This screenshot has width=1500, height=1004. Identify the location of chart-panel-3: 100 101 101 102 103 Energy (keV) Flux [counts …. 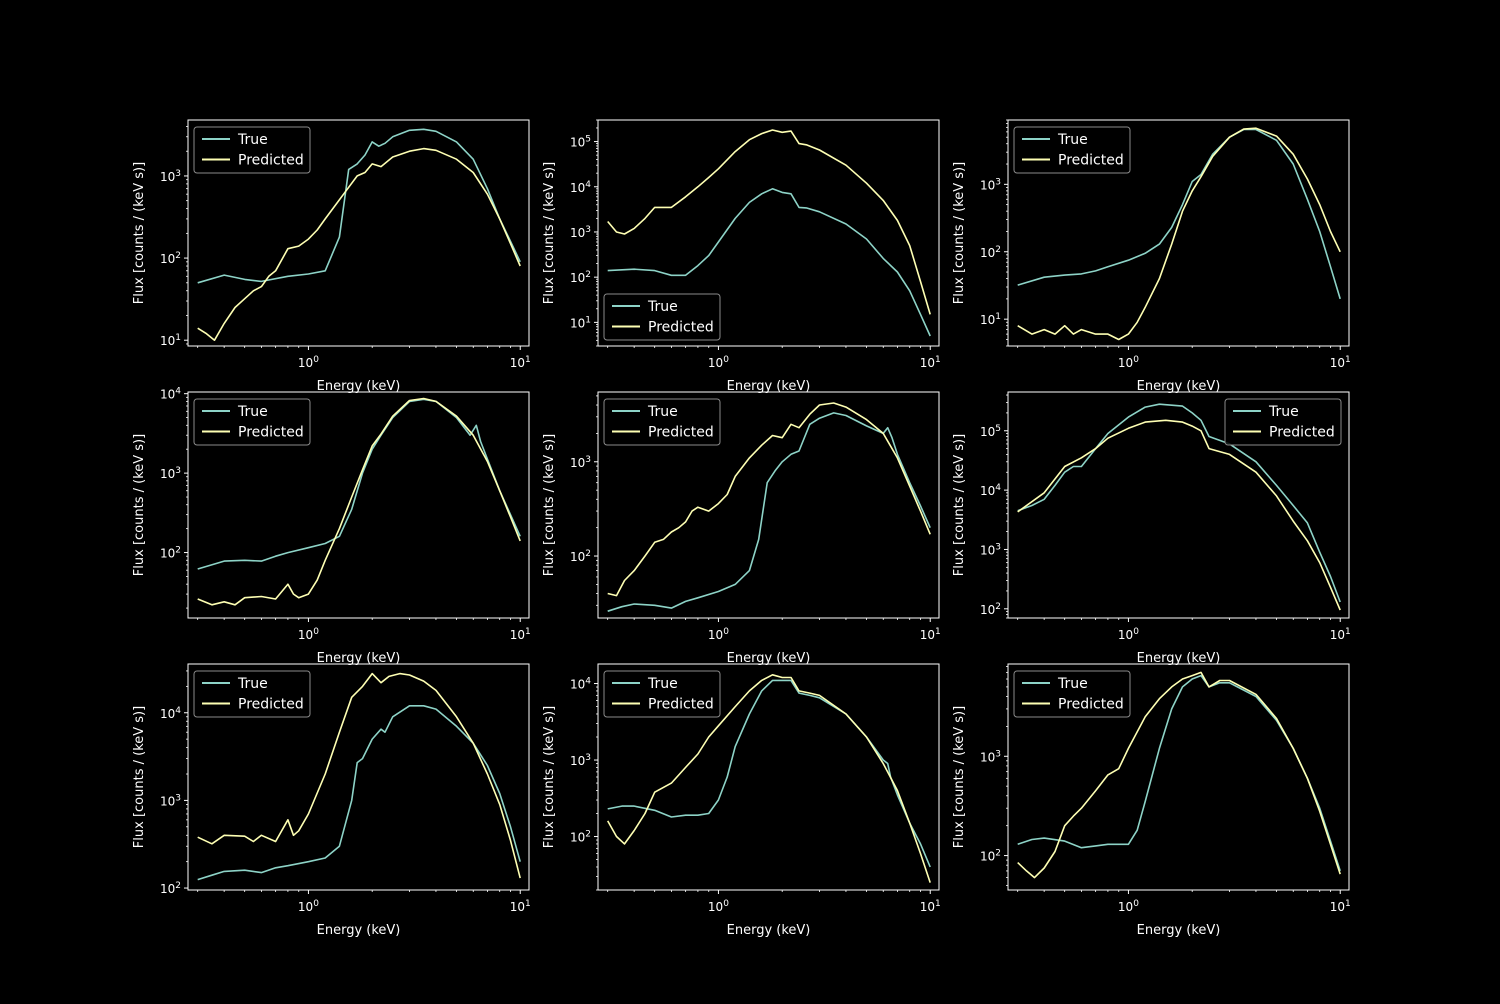
(1151, 256).